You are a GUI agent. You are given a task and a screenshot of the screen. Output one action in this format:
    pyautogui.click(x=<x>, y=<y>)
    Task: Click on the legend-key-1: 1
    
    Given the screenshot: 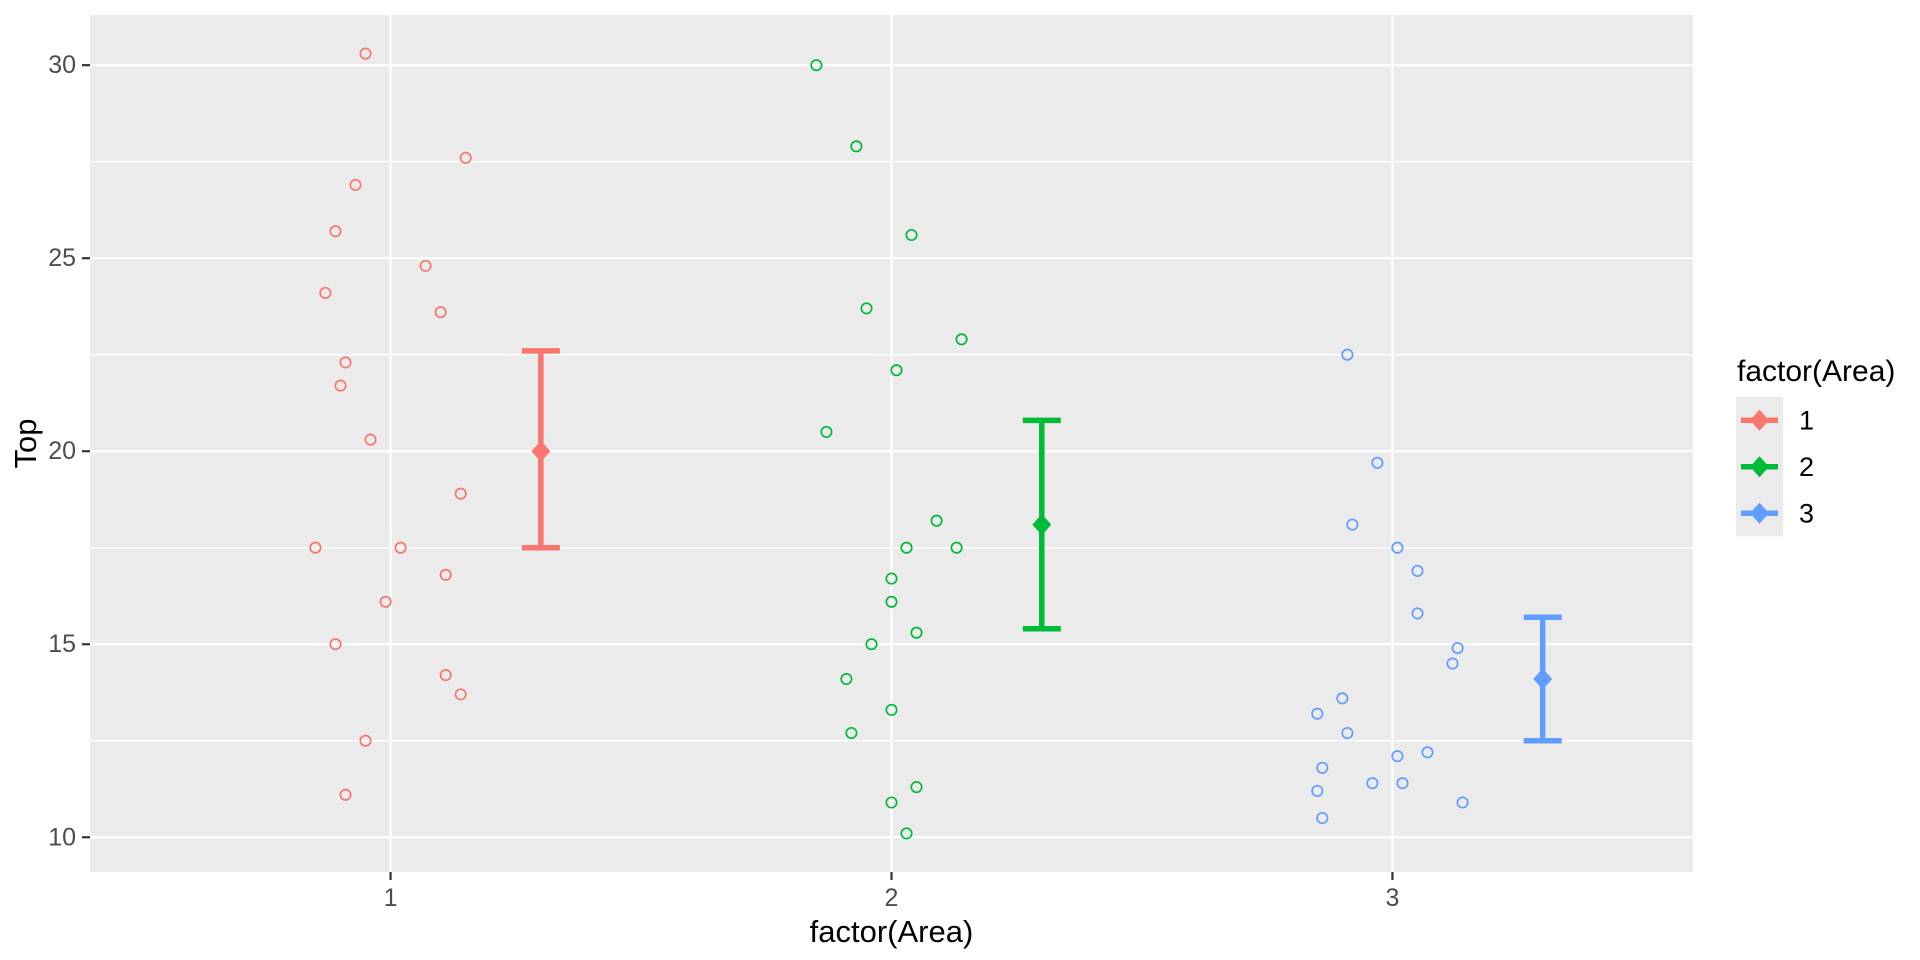 What is the action you would take?
    pyautogui.click(x=1775, y=420)
    